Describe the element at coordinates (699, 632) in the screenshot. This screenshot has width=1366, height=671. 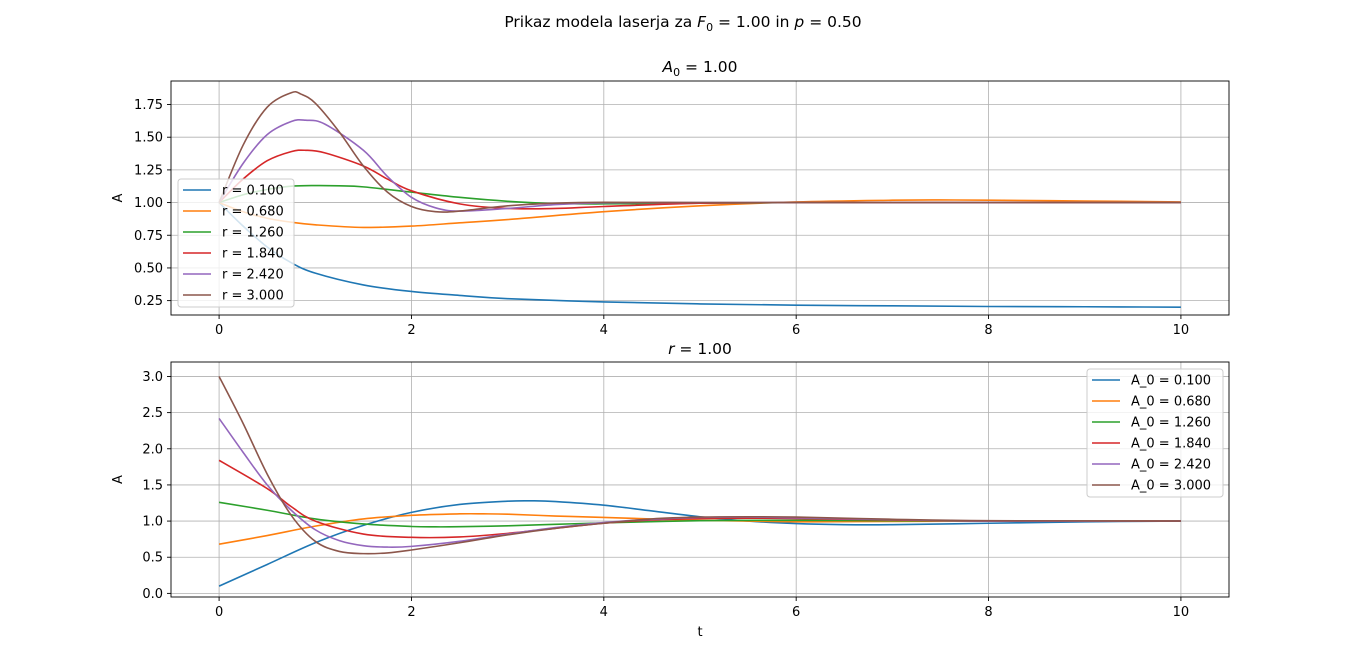
I see `x-axis-label: t` at that location.